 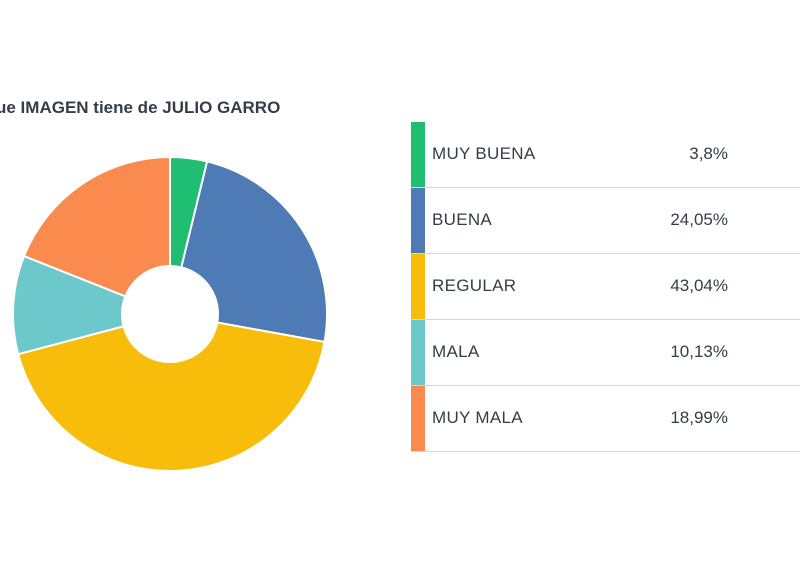 I want to click on legend-swatch-regular, so click(x=418, y=286).